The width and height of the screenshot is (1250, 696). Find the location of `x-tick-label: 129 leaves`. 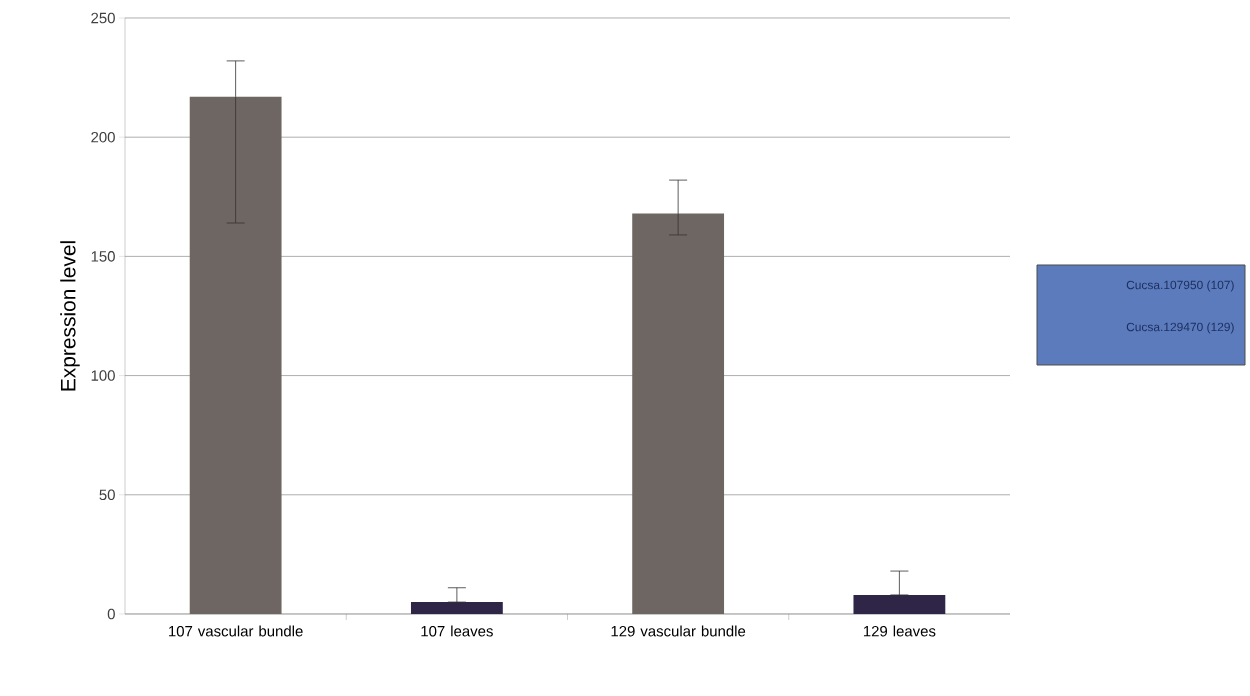

x-tick-label: 129 leaves is located at coordinates (899, 631).